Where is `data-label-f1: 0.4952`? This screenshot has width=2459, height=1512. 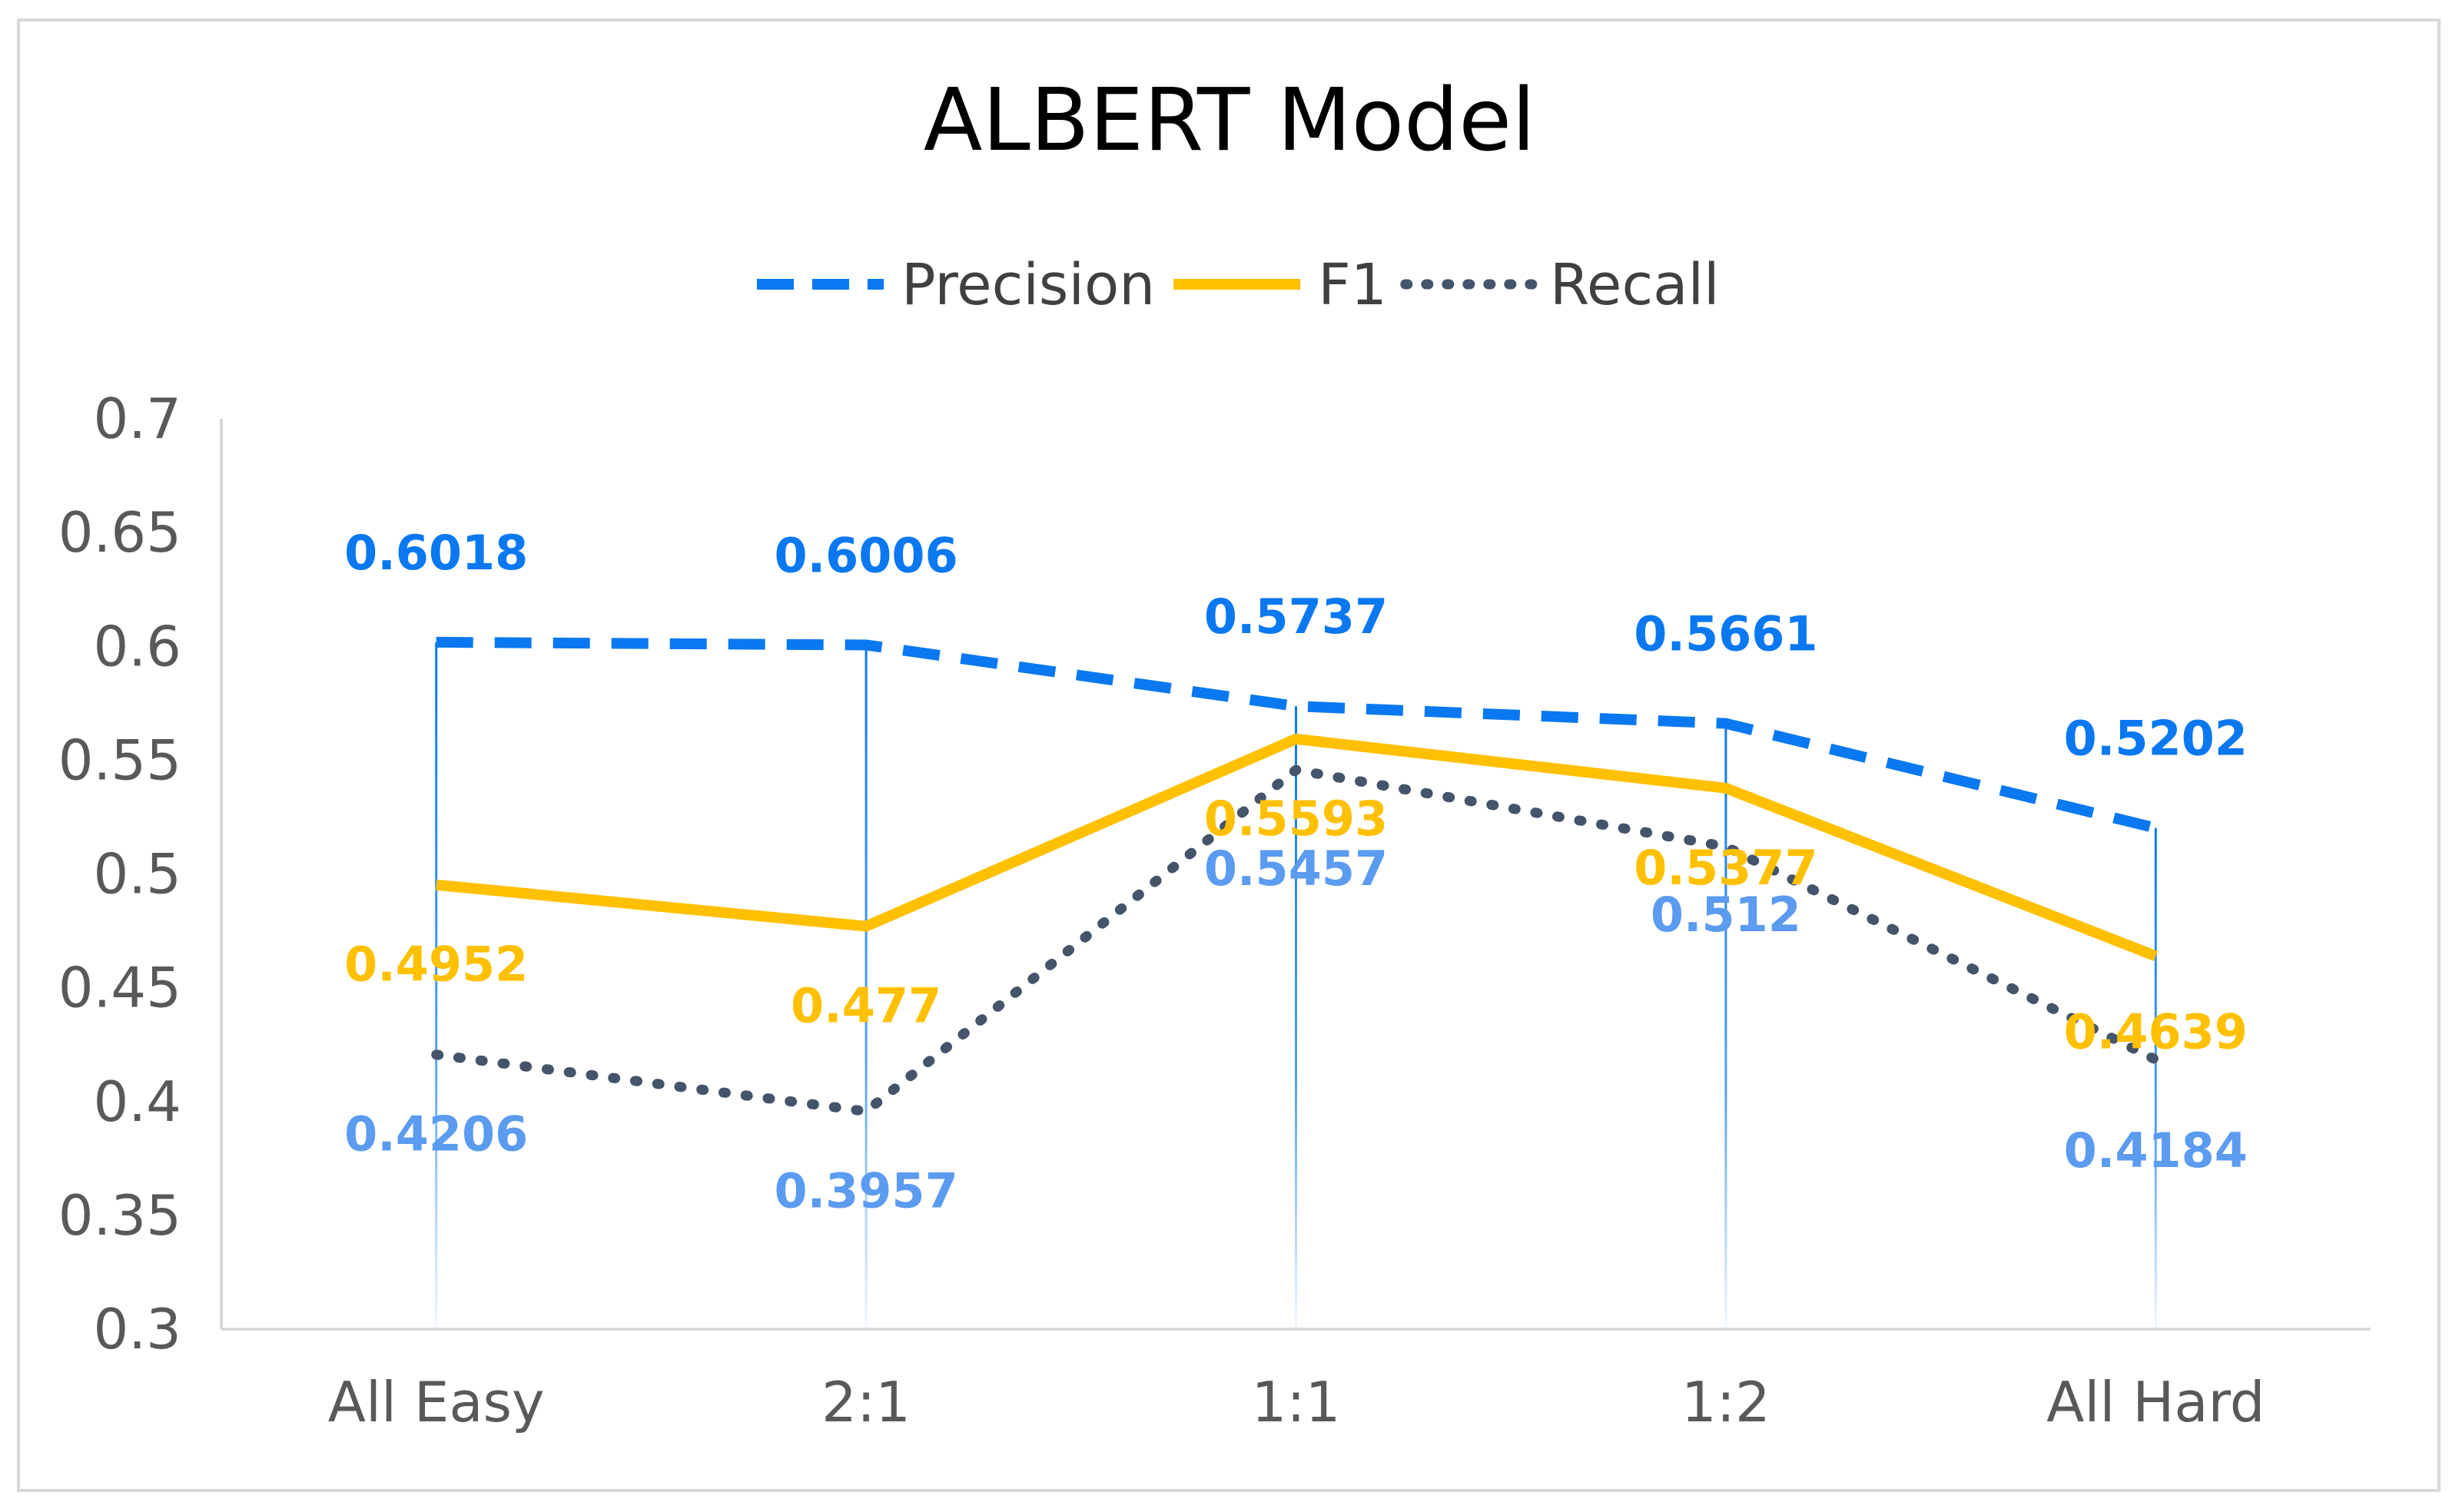 data-label-f1: 0.4952 is located at coordinates (436, 965).